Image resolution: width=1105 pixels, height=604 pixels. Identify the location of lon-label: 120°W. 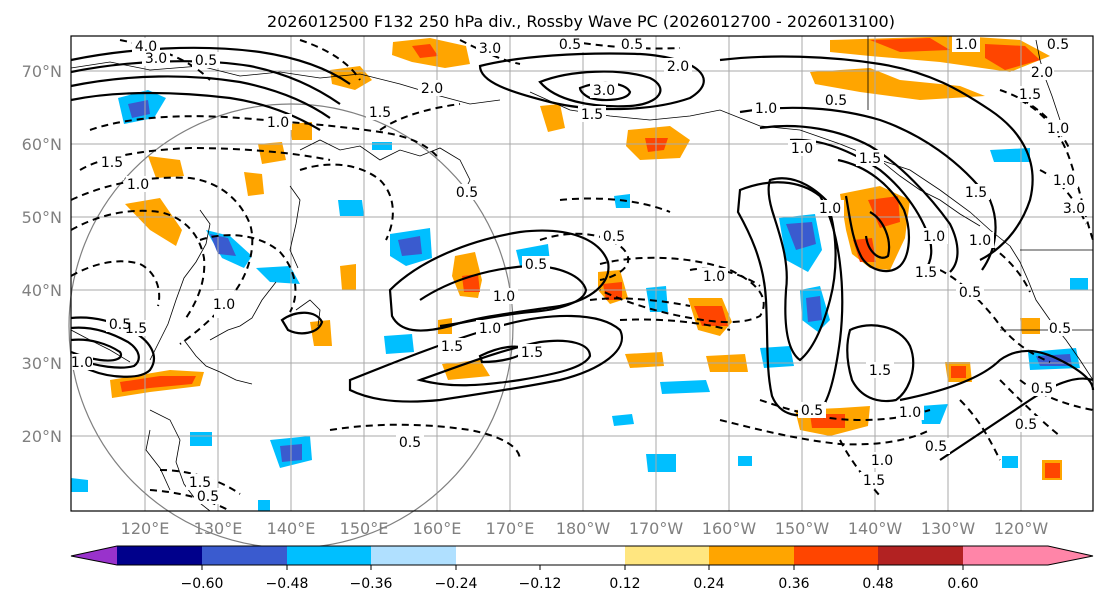
(1021, 528).